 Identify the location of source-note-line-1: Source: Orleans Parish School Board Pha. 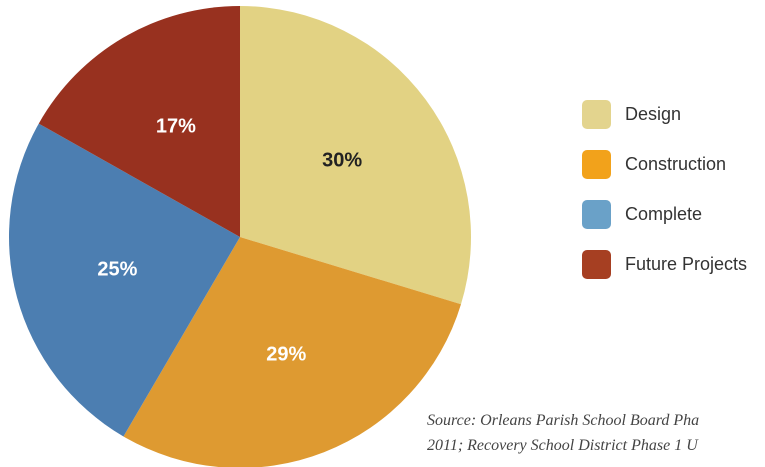
(563, 420).